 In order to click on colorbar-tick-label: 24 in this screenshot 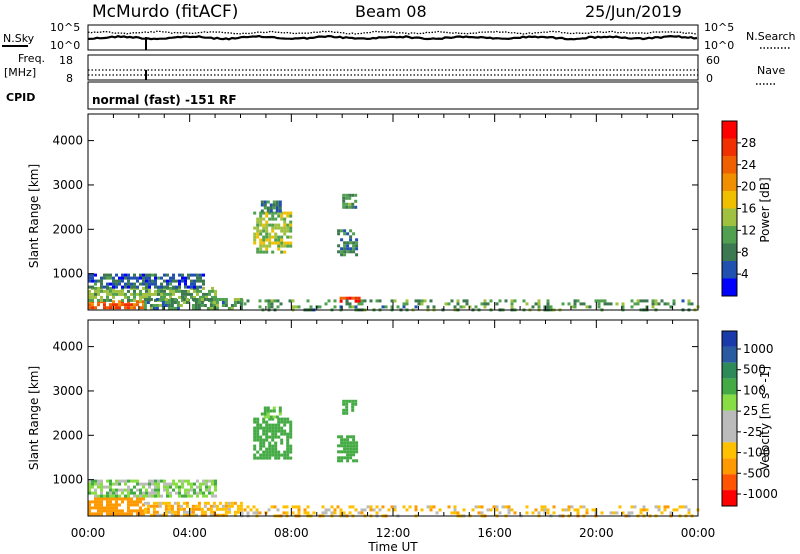, I will do `click(748, 165)`.